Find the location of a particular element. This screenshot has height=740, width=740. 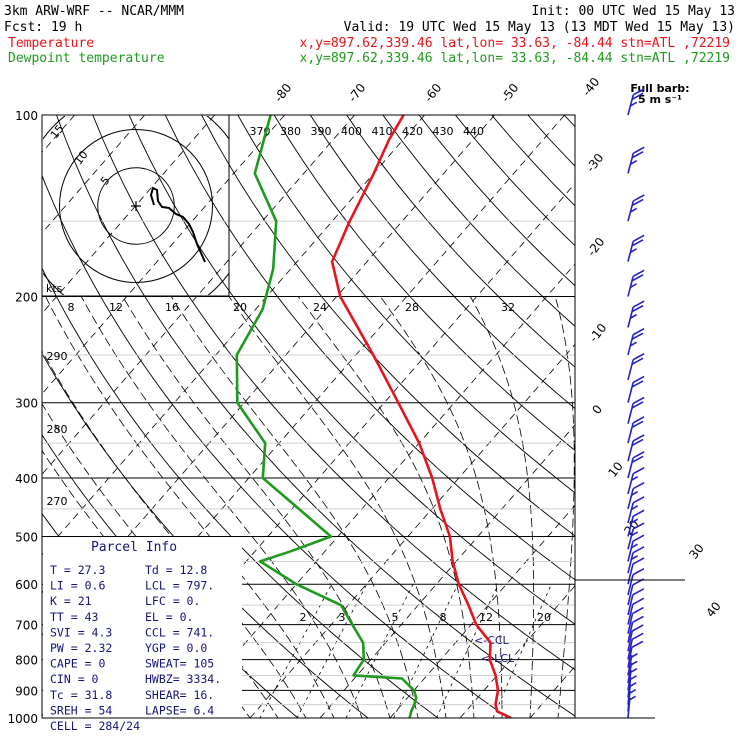

temperature-tick-label: -40 is located at coordinates (590, 87).